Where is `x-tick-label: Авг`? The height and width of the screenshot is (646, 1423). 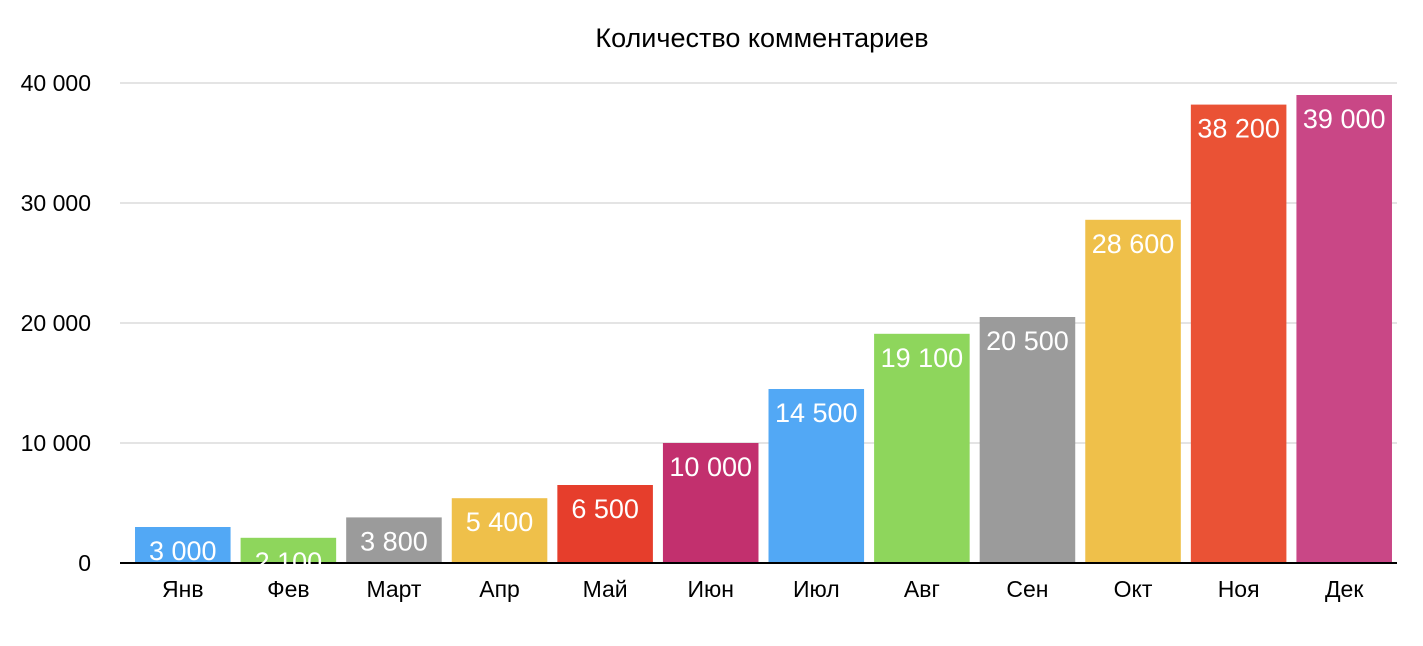
x-tick-label: Авг is located at coordinates (922, 589).